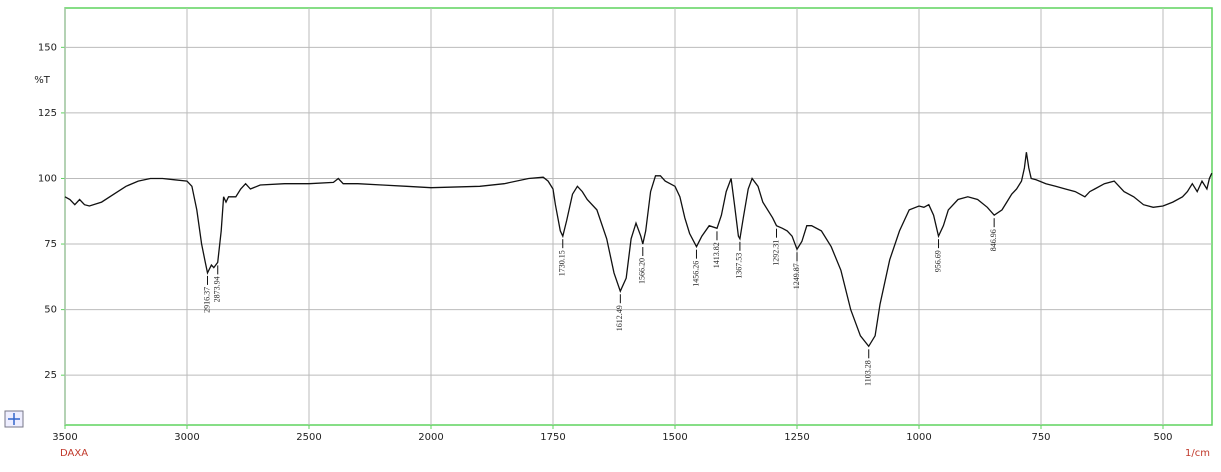 The height and width of the screenshot is (472, 1221). What do you see at coordinates (796, 437) in the screenshot?
I see `x-tick-label: 1250` at bounding box center [796, 437].